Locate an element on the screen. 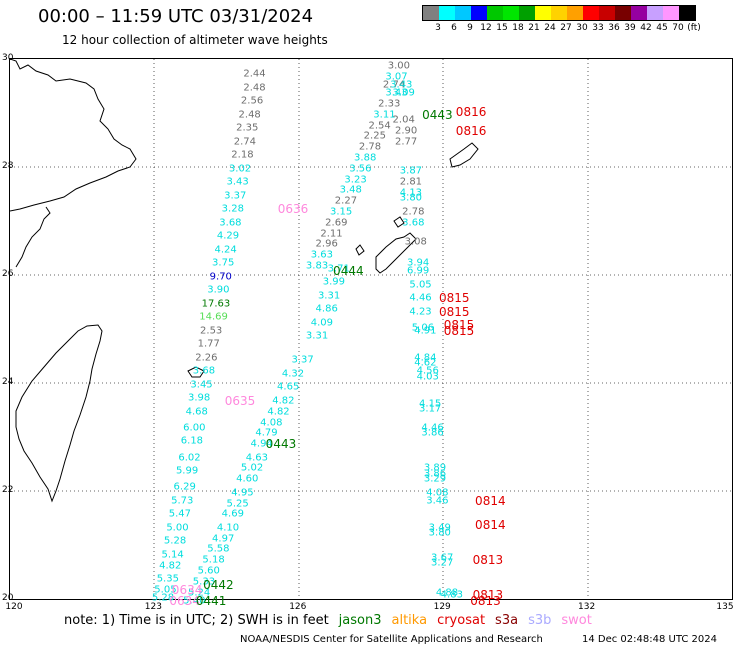  wave-height-label: 2.81 is located at coordinates (411, 182).